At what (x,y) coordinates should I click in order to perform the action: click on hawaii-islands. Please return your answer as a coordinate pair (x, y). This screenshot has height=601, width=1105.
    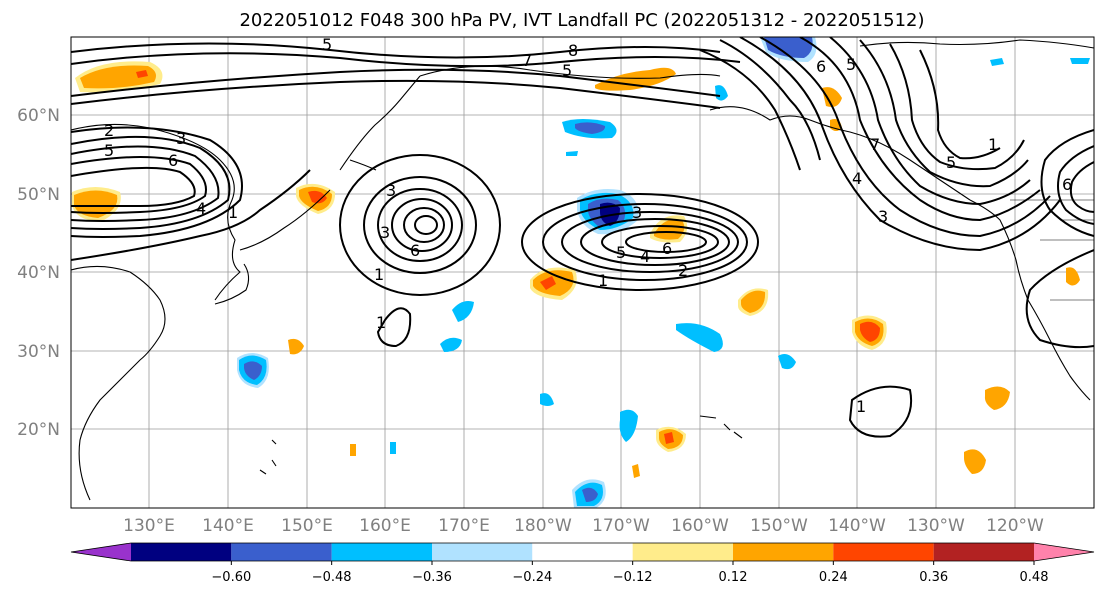
    Looking at the image, I should click on (721, 427).